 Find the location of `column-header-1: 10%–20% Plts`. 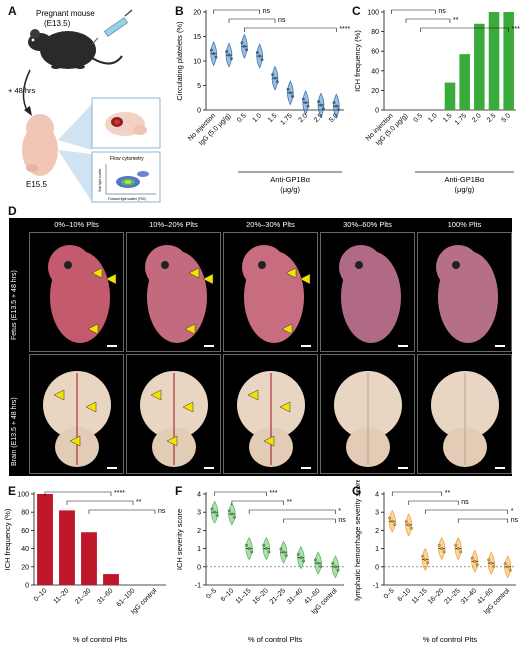

column-header-1: 10%–20% Plts is located at coordinates (173, 224).